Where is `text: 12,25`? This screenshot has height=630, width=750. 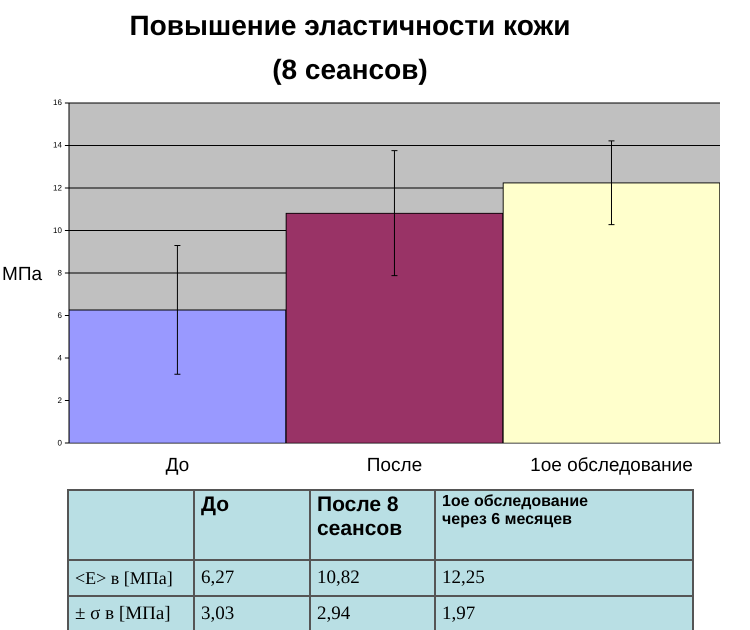
text: 12,25 is located at coordinates (564, 578).